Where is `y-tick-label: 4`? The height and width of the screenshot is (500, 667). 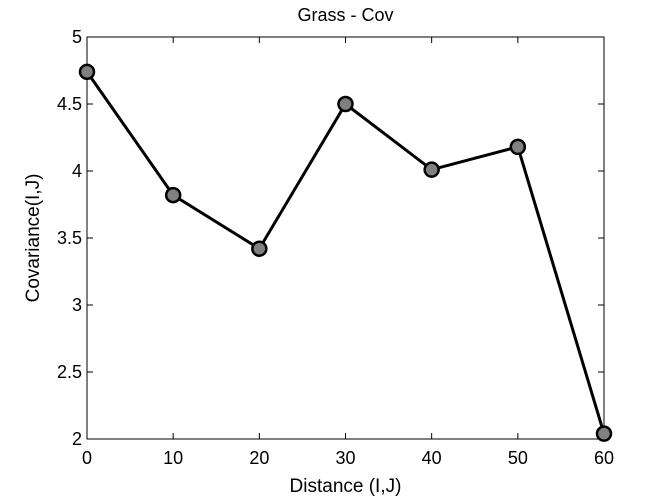
y-tick-label: 4 is located at coordinates (77, 171).